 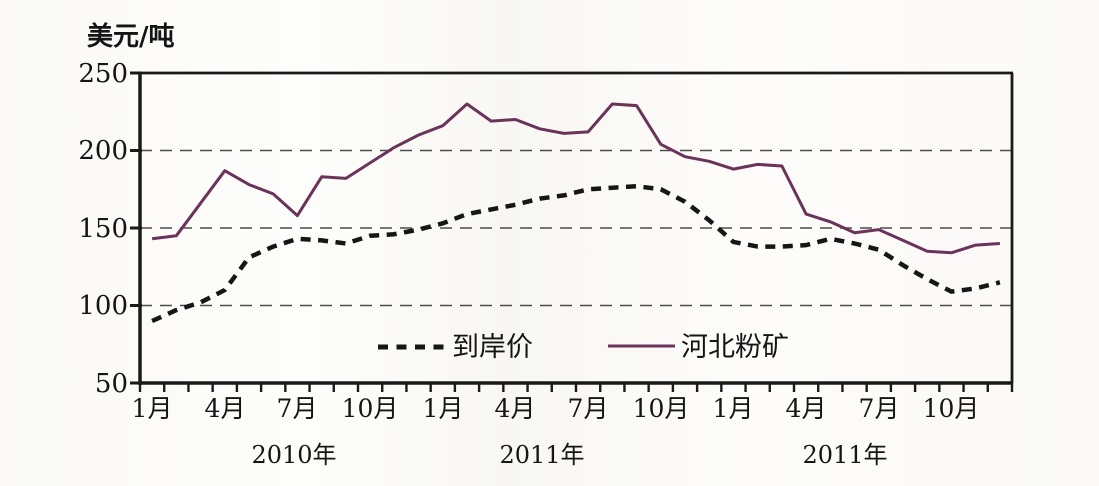 What do you see at coordinates (879, 408) in the screenshot?
I see `x-tick-label-jul-2012: 7月` at bounding box center [879, 408].